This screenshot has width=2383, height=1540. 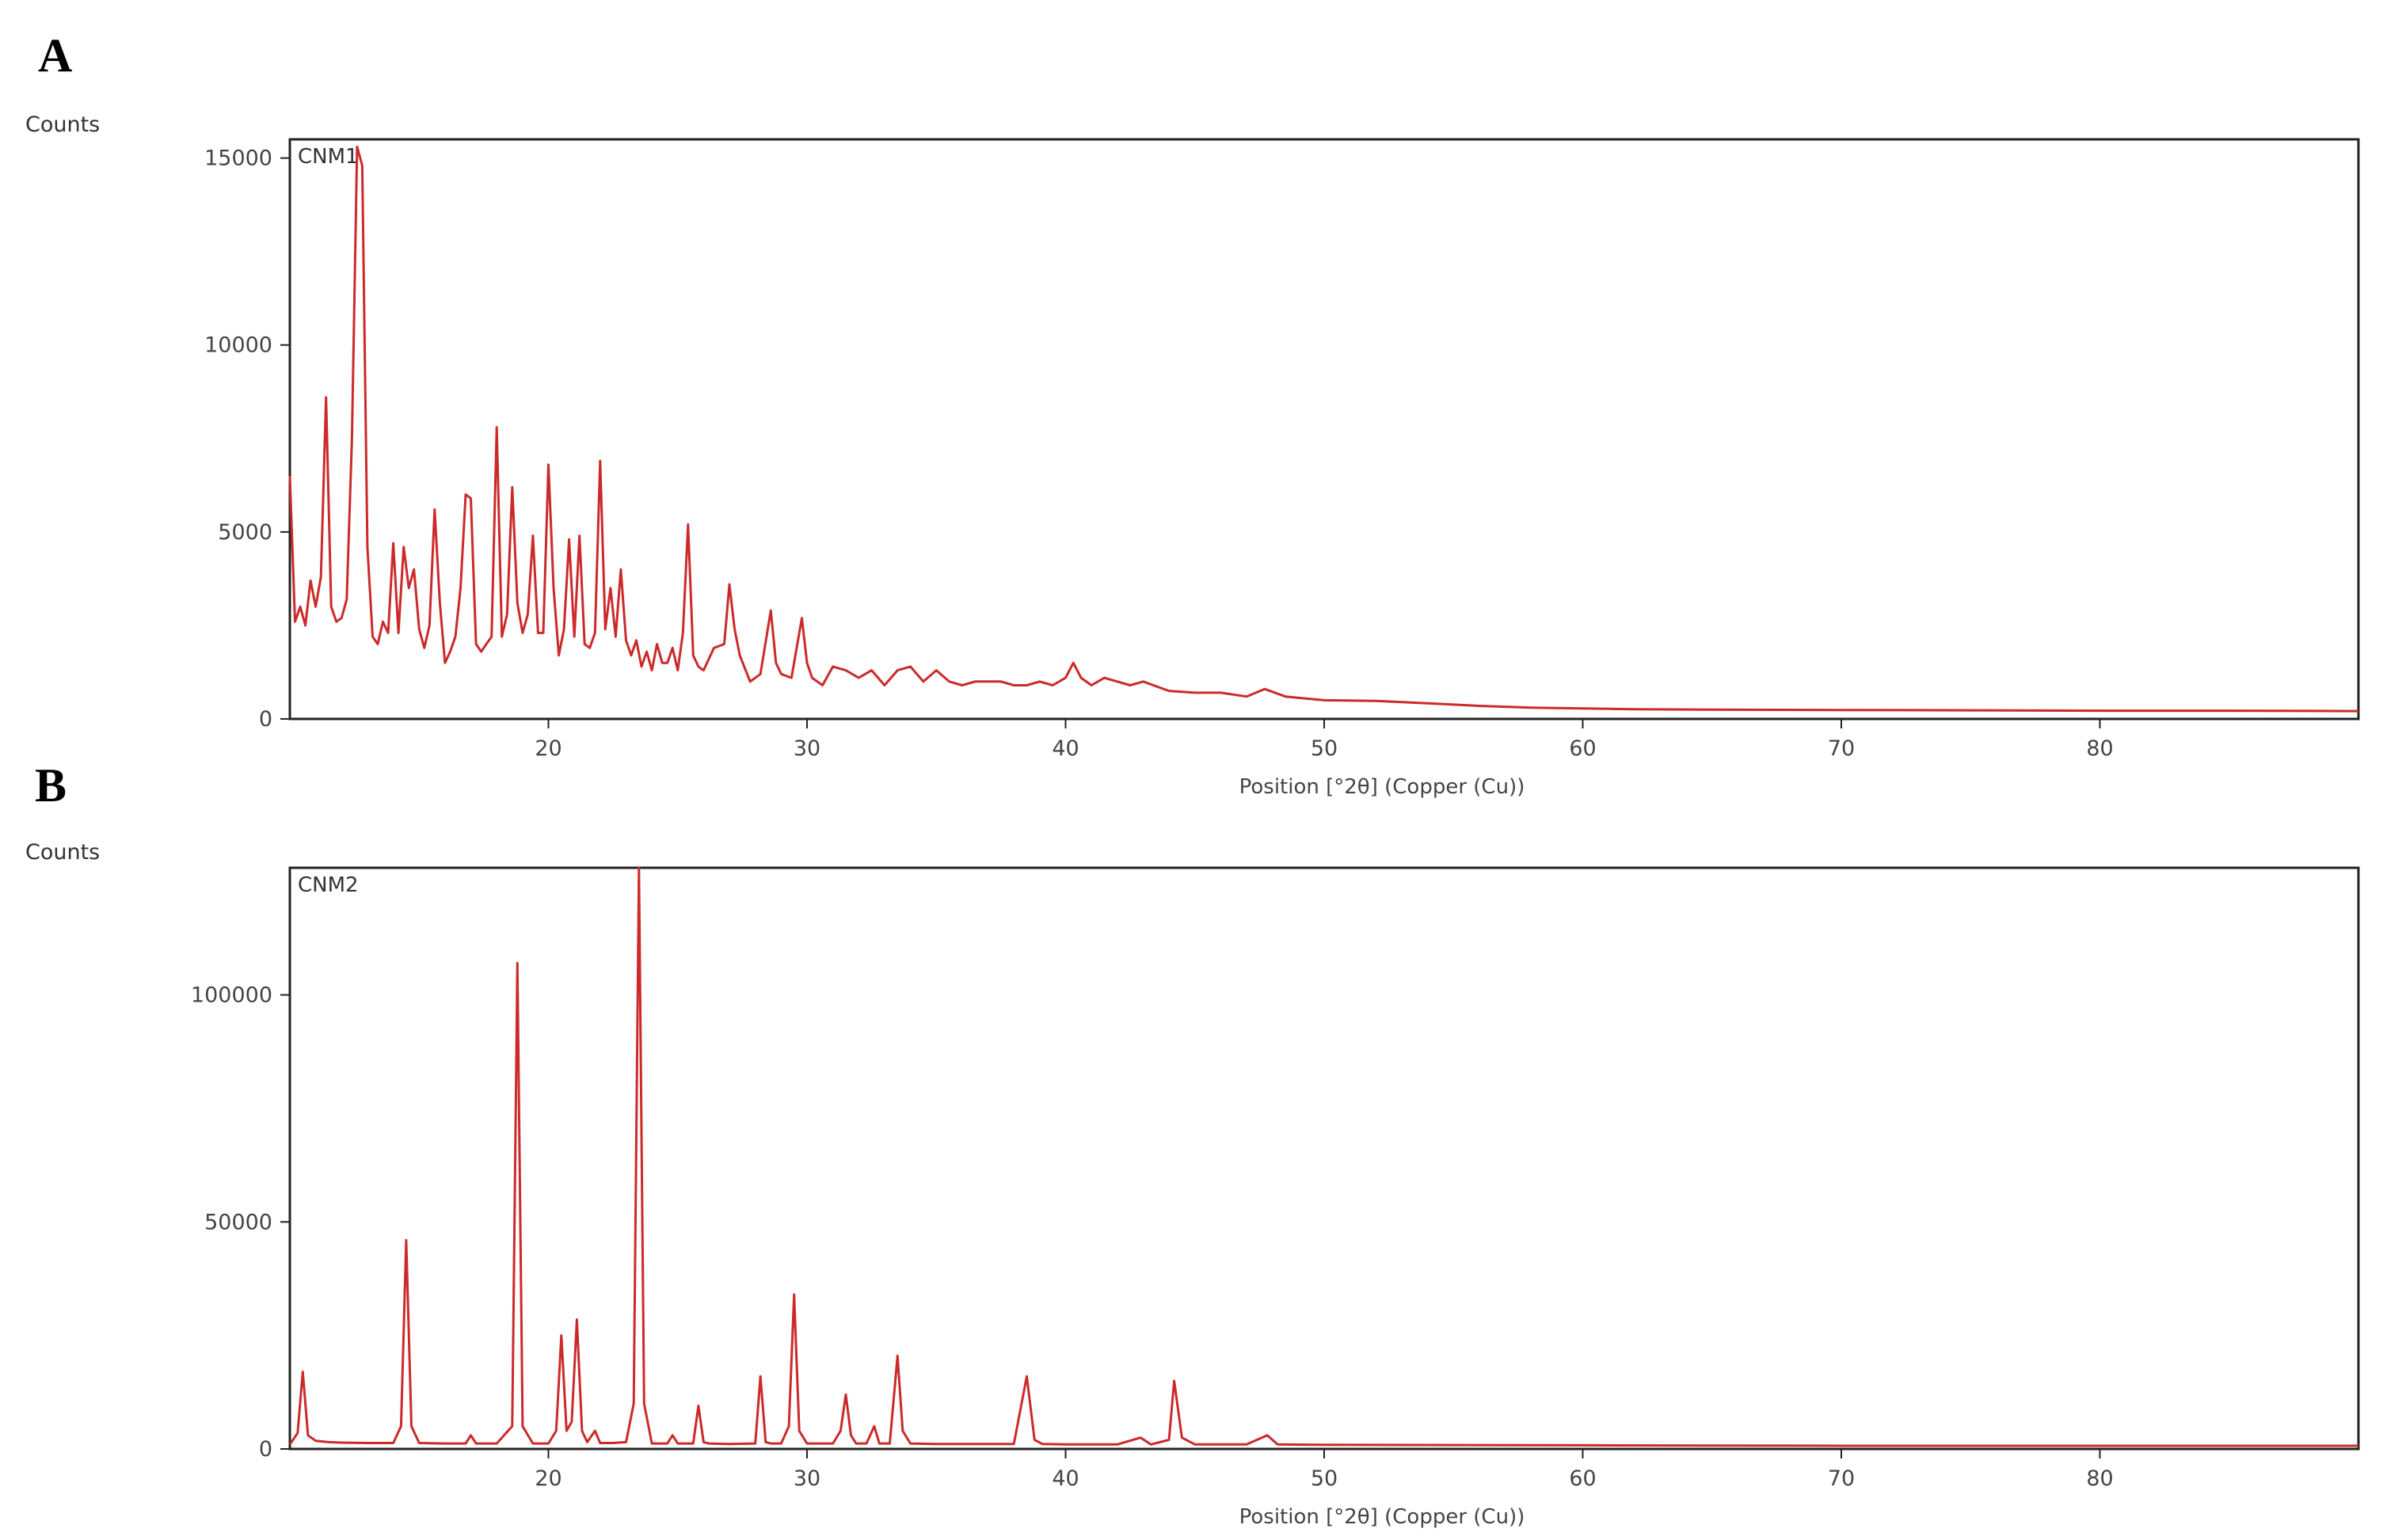 I want to click on x-tick-label-a: 80, so click(x=2099, y=748).